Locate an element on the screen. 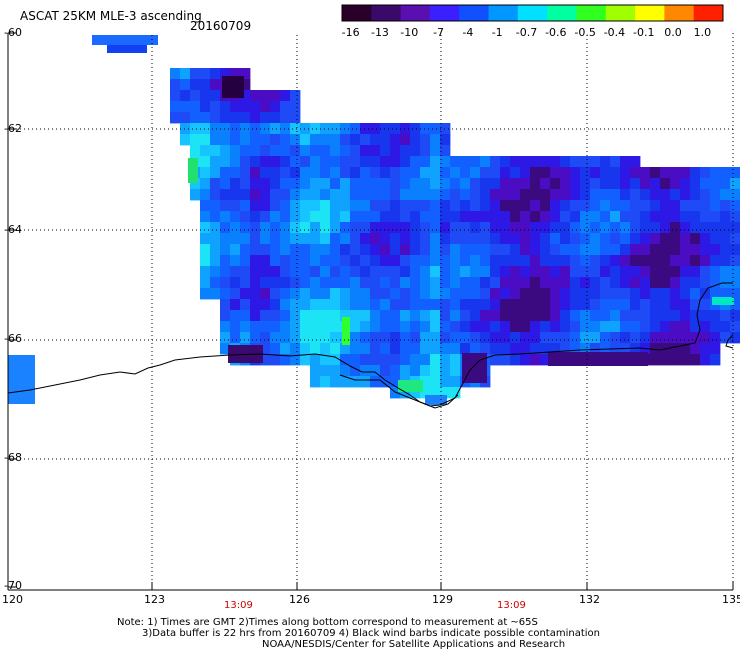 This screenshot has height=651, width=740. colorbar-tick-label: -0.7 is located at coordinates (526, 32).